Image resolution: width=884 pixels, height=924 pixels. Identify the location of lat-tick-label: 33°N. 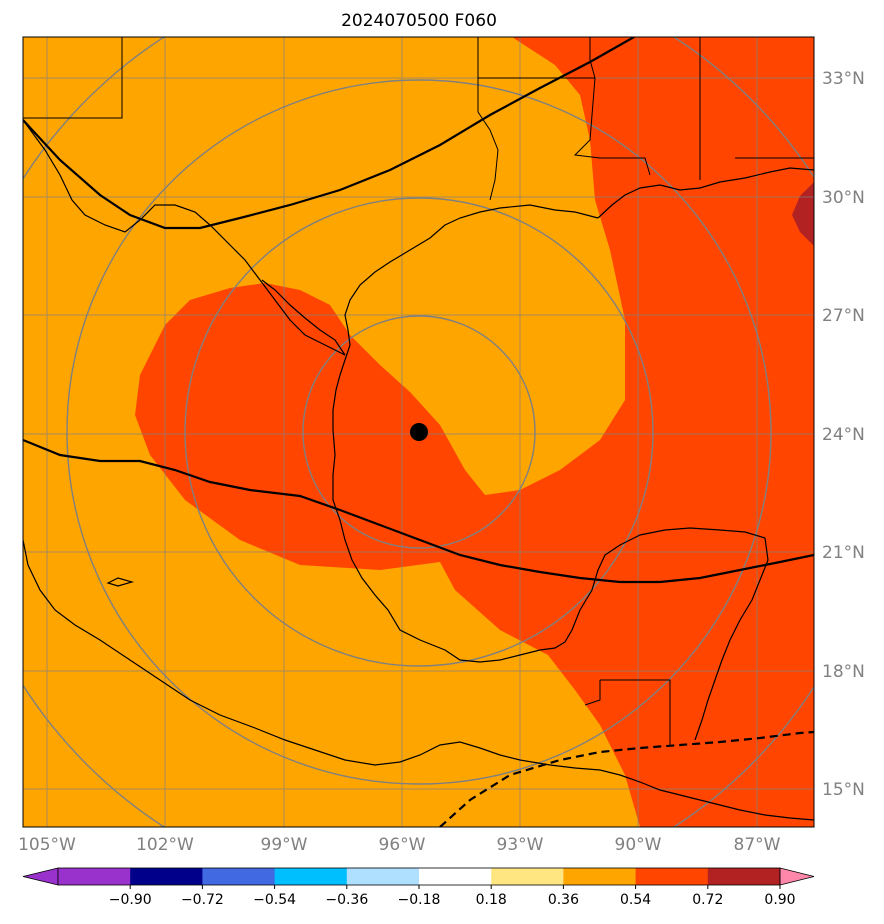
(843, 79).